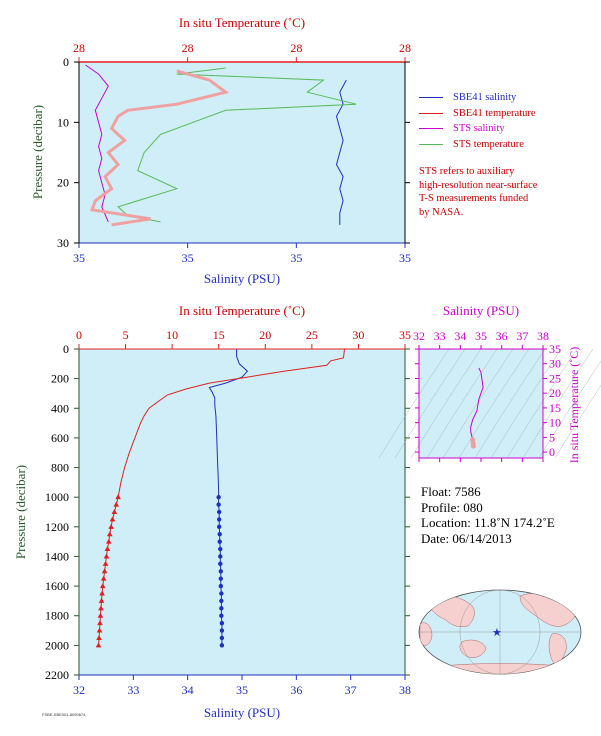  I want to click on sts-note-line: STS refers to auxiliary, so click(467, 171).